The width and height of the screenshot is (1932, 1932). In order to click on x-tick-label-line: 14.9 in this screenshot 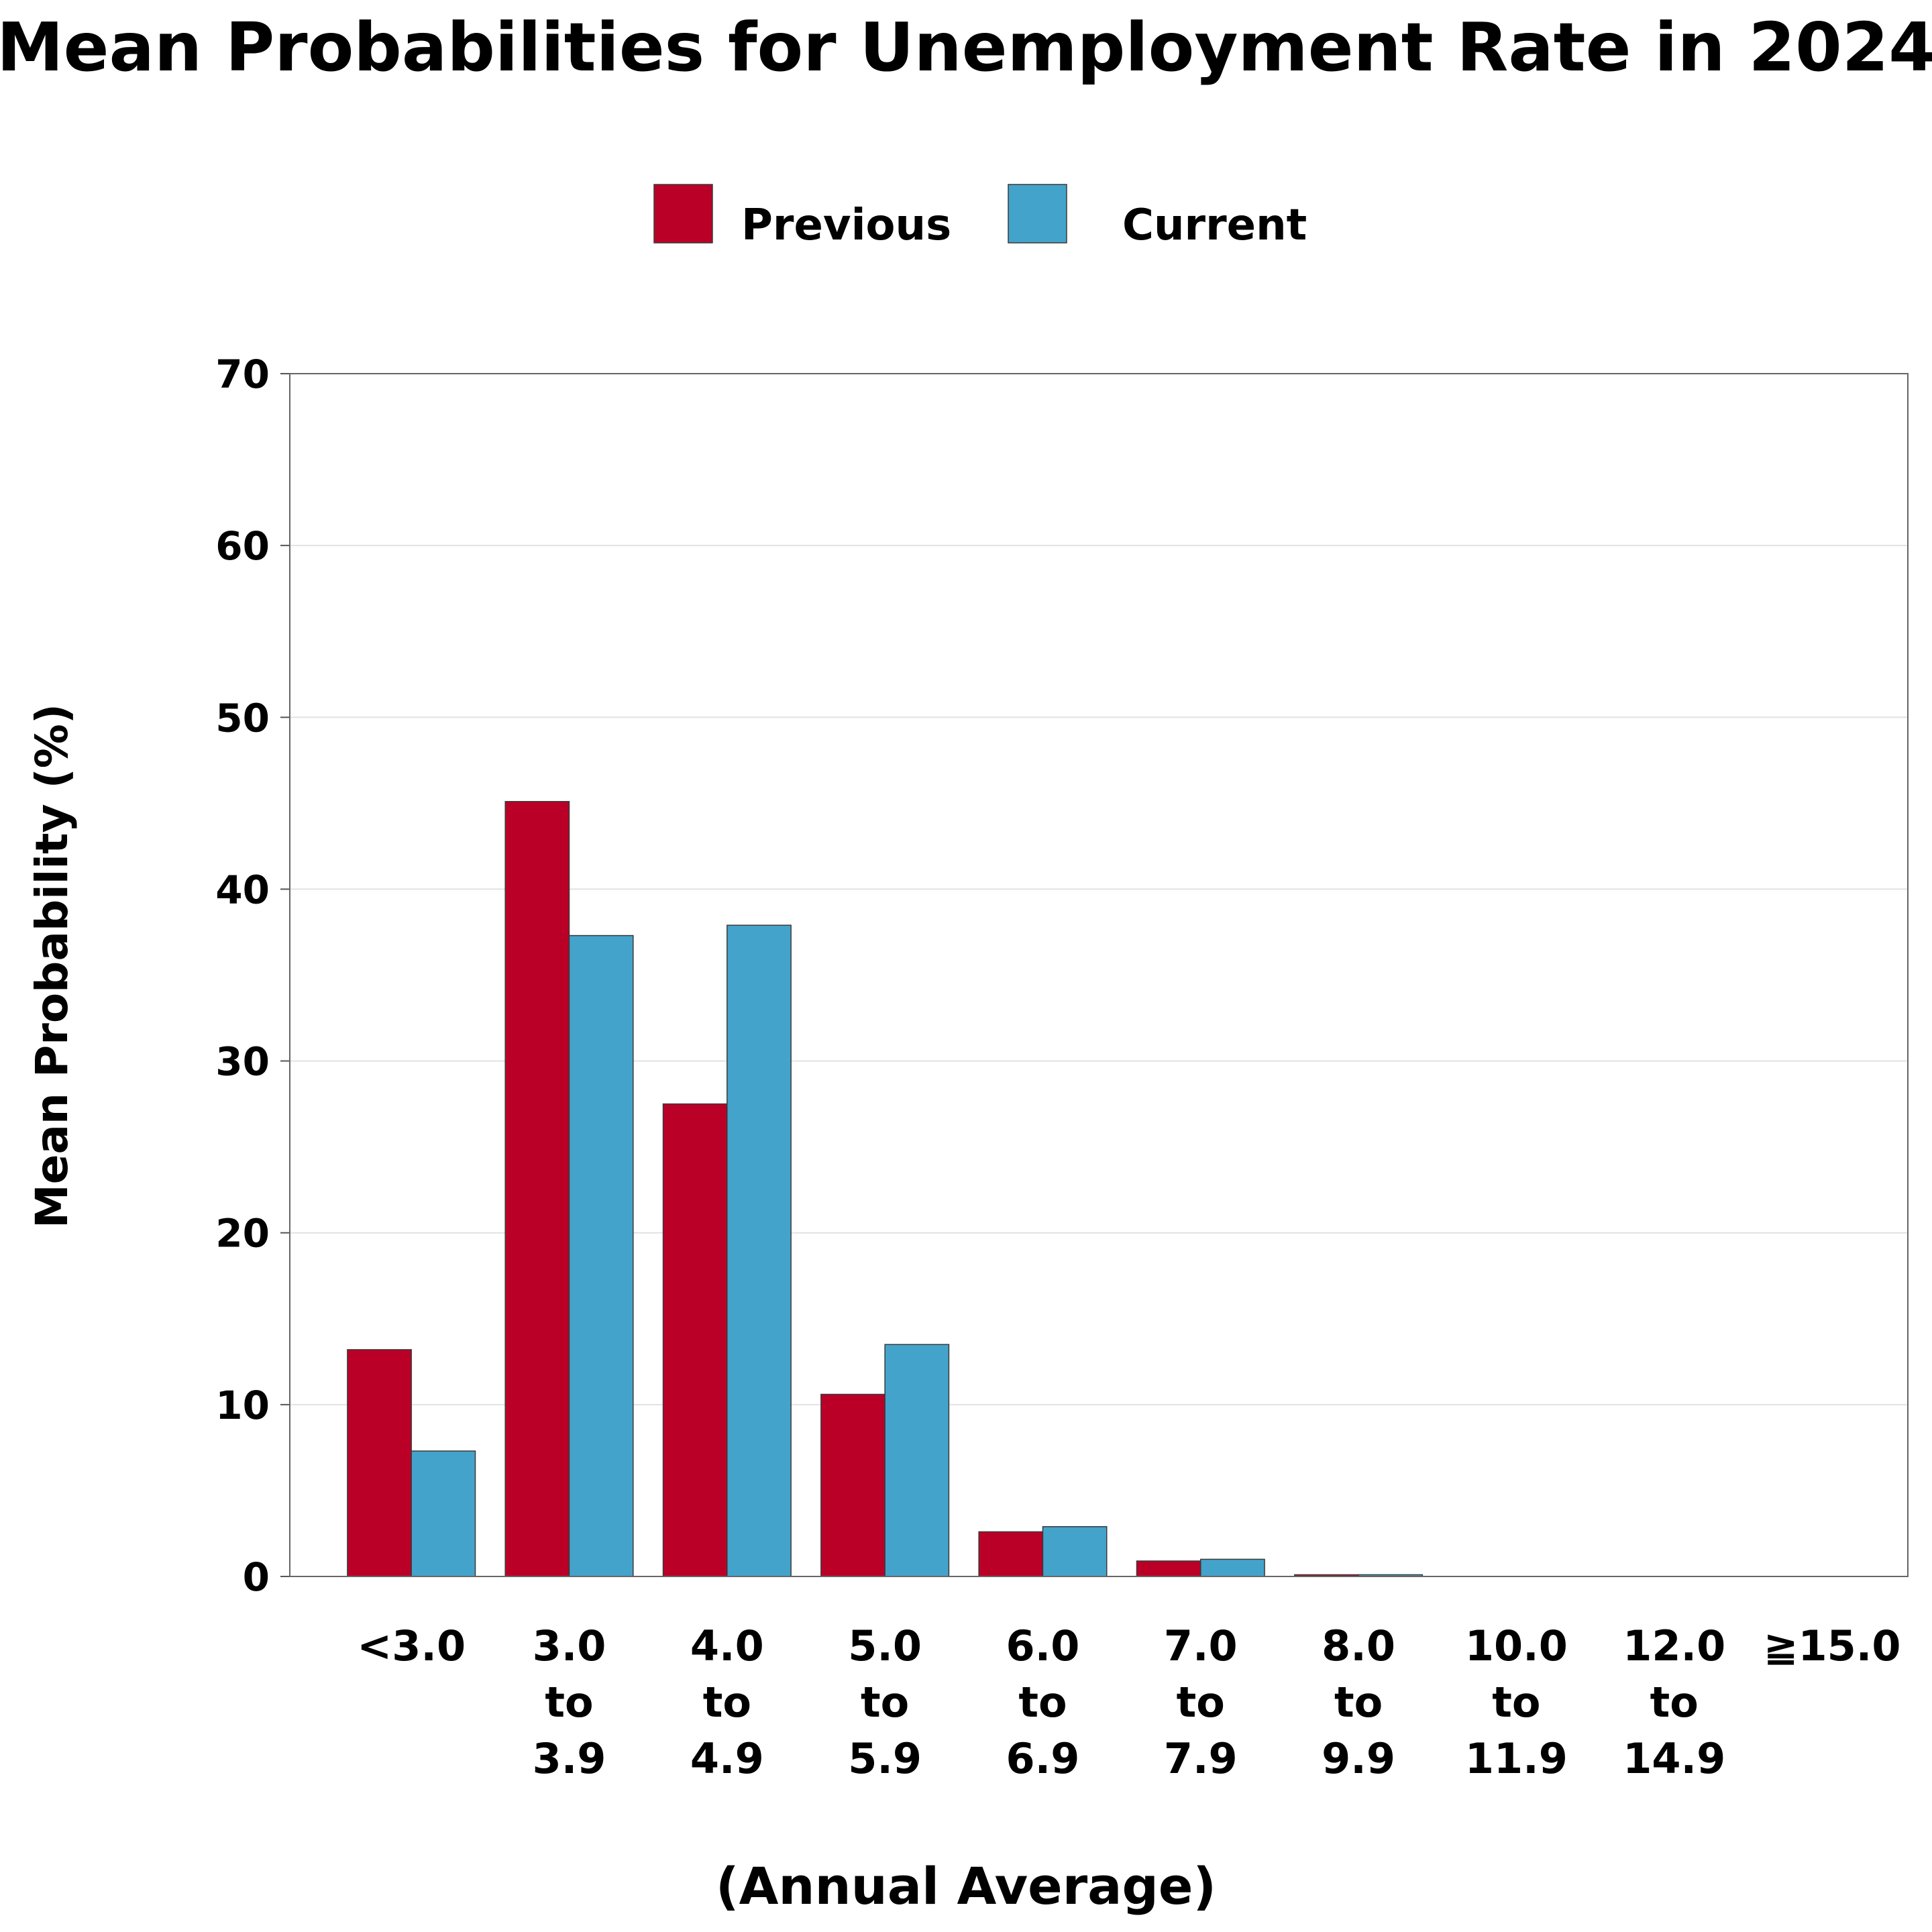, I will do `click(1674, 1758)`.